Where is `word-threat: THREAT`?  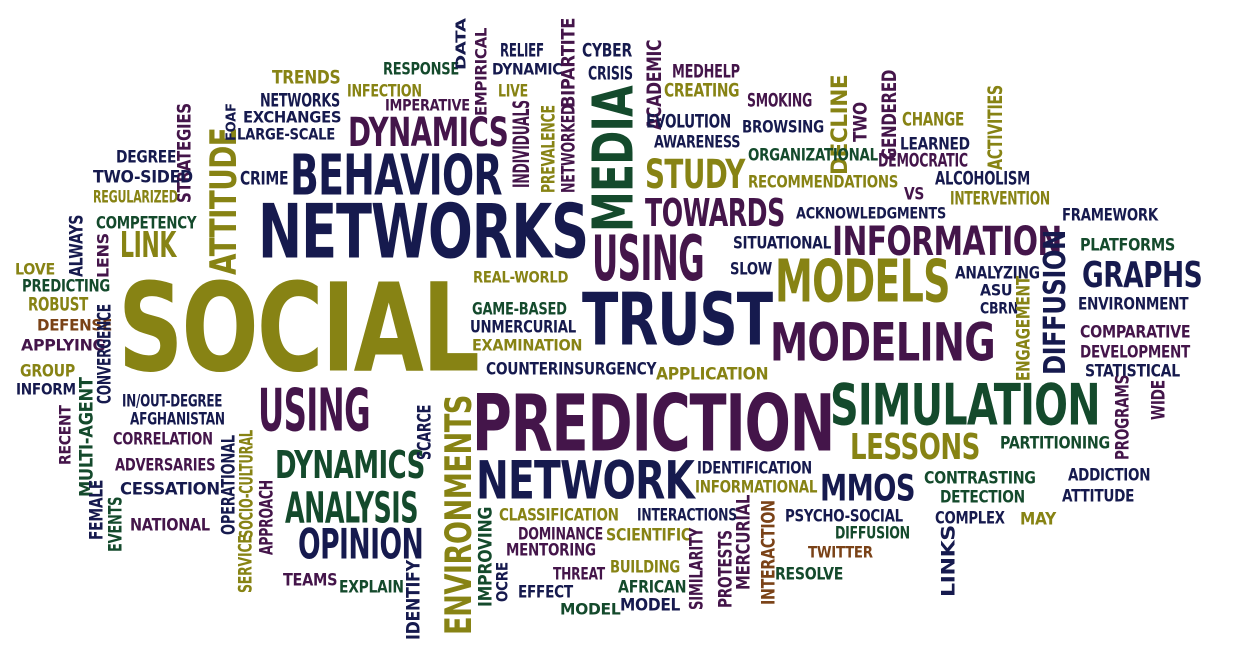
word-threat: THREAT is located at coordinates (579, 573).